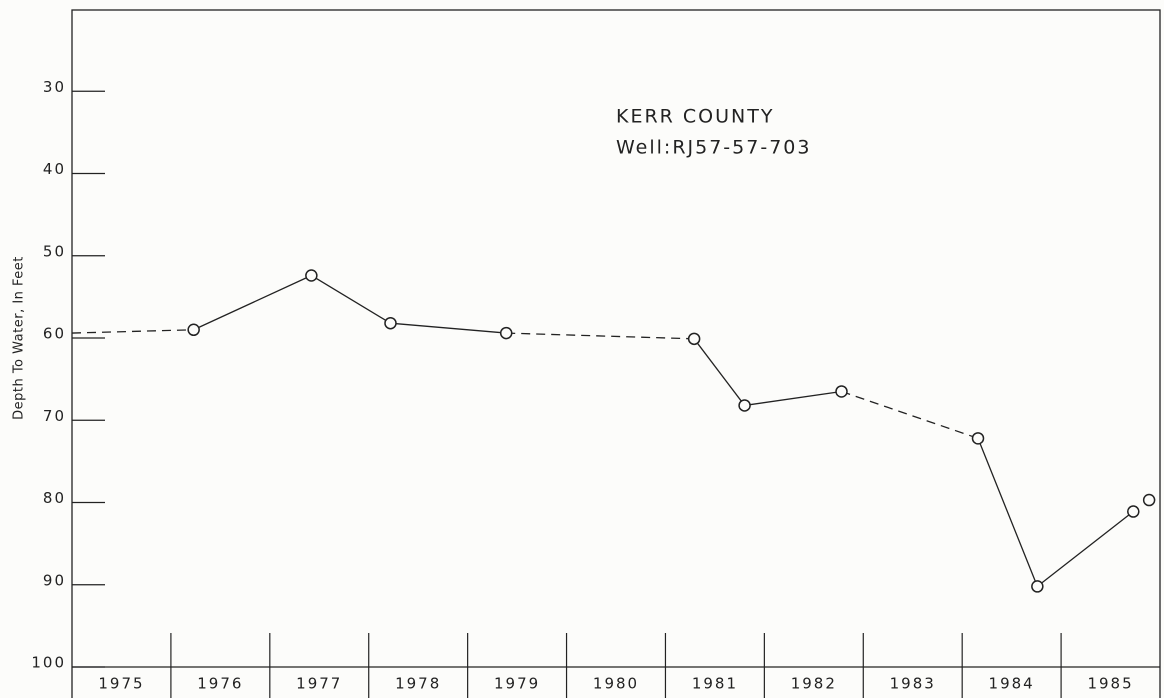 This screenshot has width=1164, height=698. What do you see at coordinates (517, 684) in the screenshot?
I see `x-tick-label: 1979` at bounding box center [517, 684].